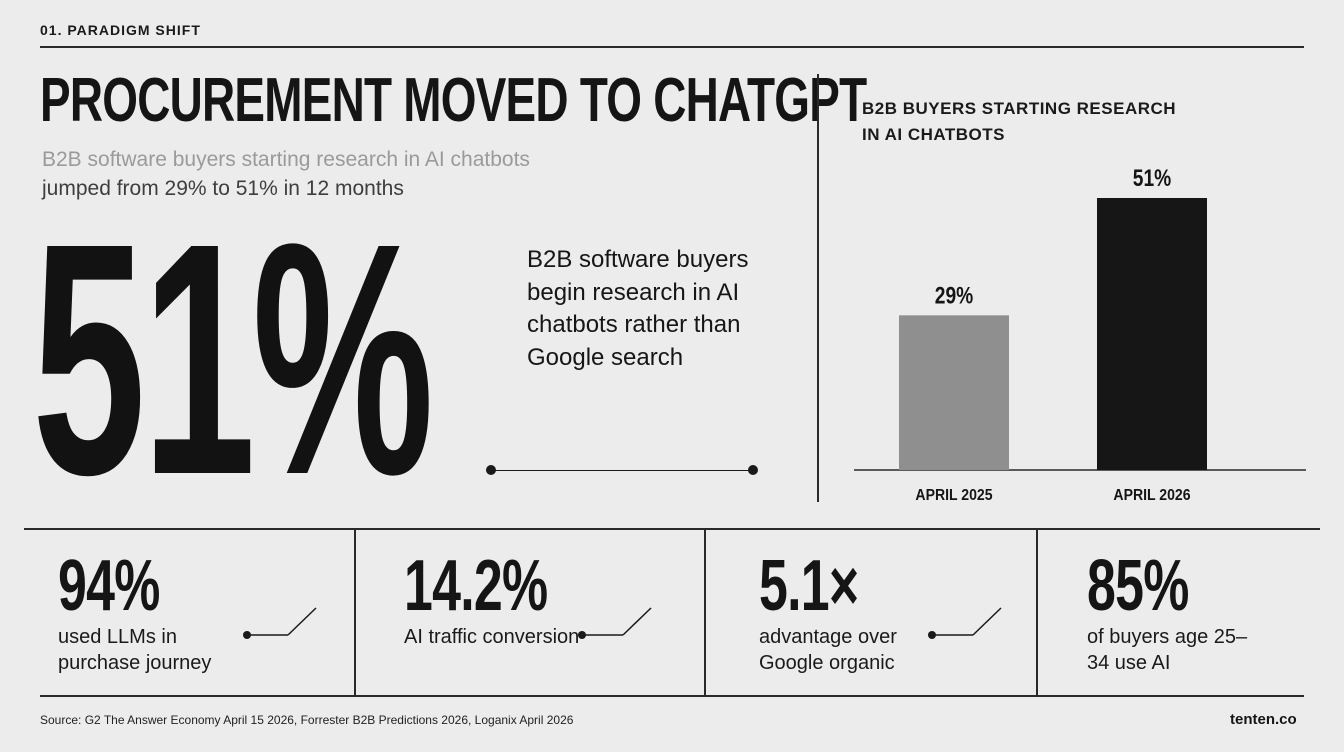 The image size is (1344, 752). Describe the element at coordinates (109, 586) in the screenshot. I see `stat-value: 94%` at that location.